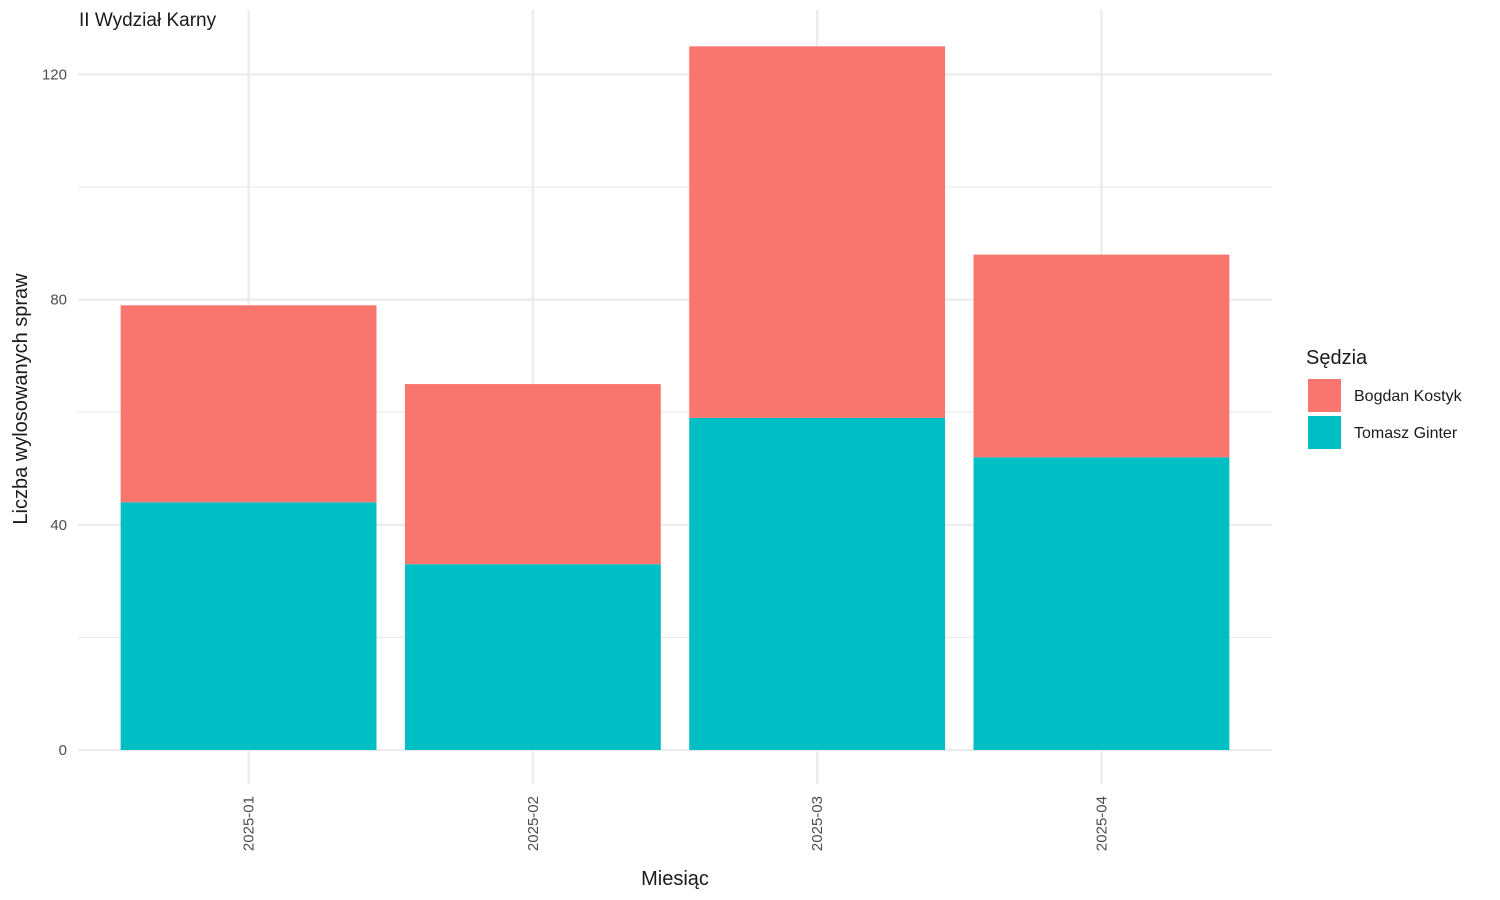 The width and height of the screenshot is (1500, 900). Describe the element at coordinates (1101, 823) in the screenshot. I see `x-tick-label: 2025-04` at that location.